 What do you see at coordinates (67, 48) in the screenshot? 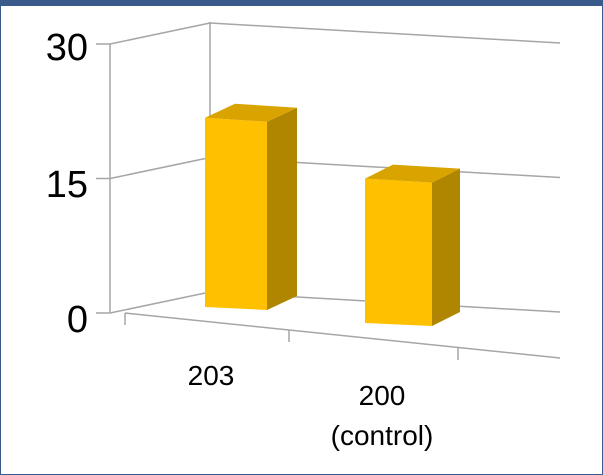
I see `y-tick-label: 30` at bounding box center [67, 48].